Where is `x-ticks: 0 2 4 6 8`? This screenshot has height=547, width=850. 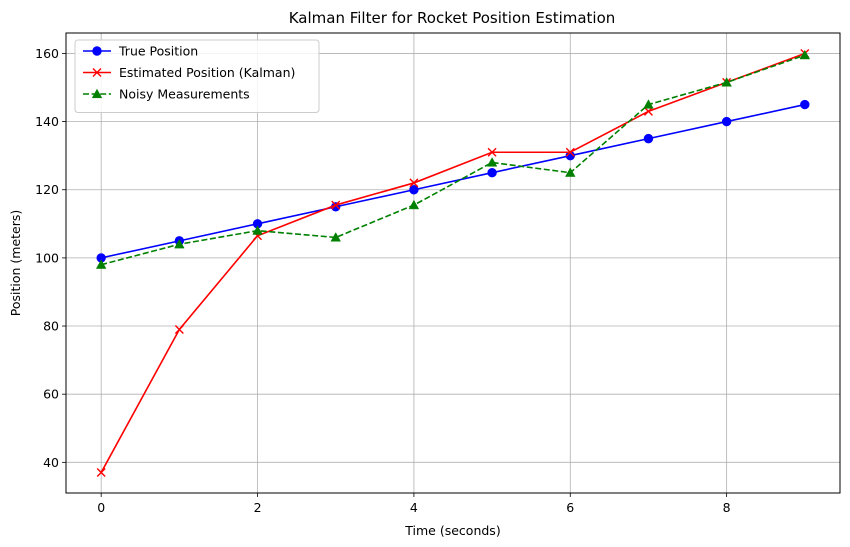
x-ticks: 0 2 4 6 8 is located at coordinates (414, 504).